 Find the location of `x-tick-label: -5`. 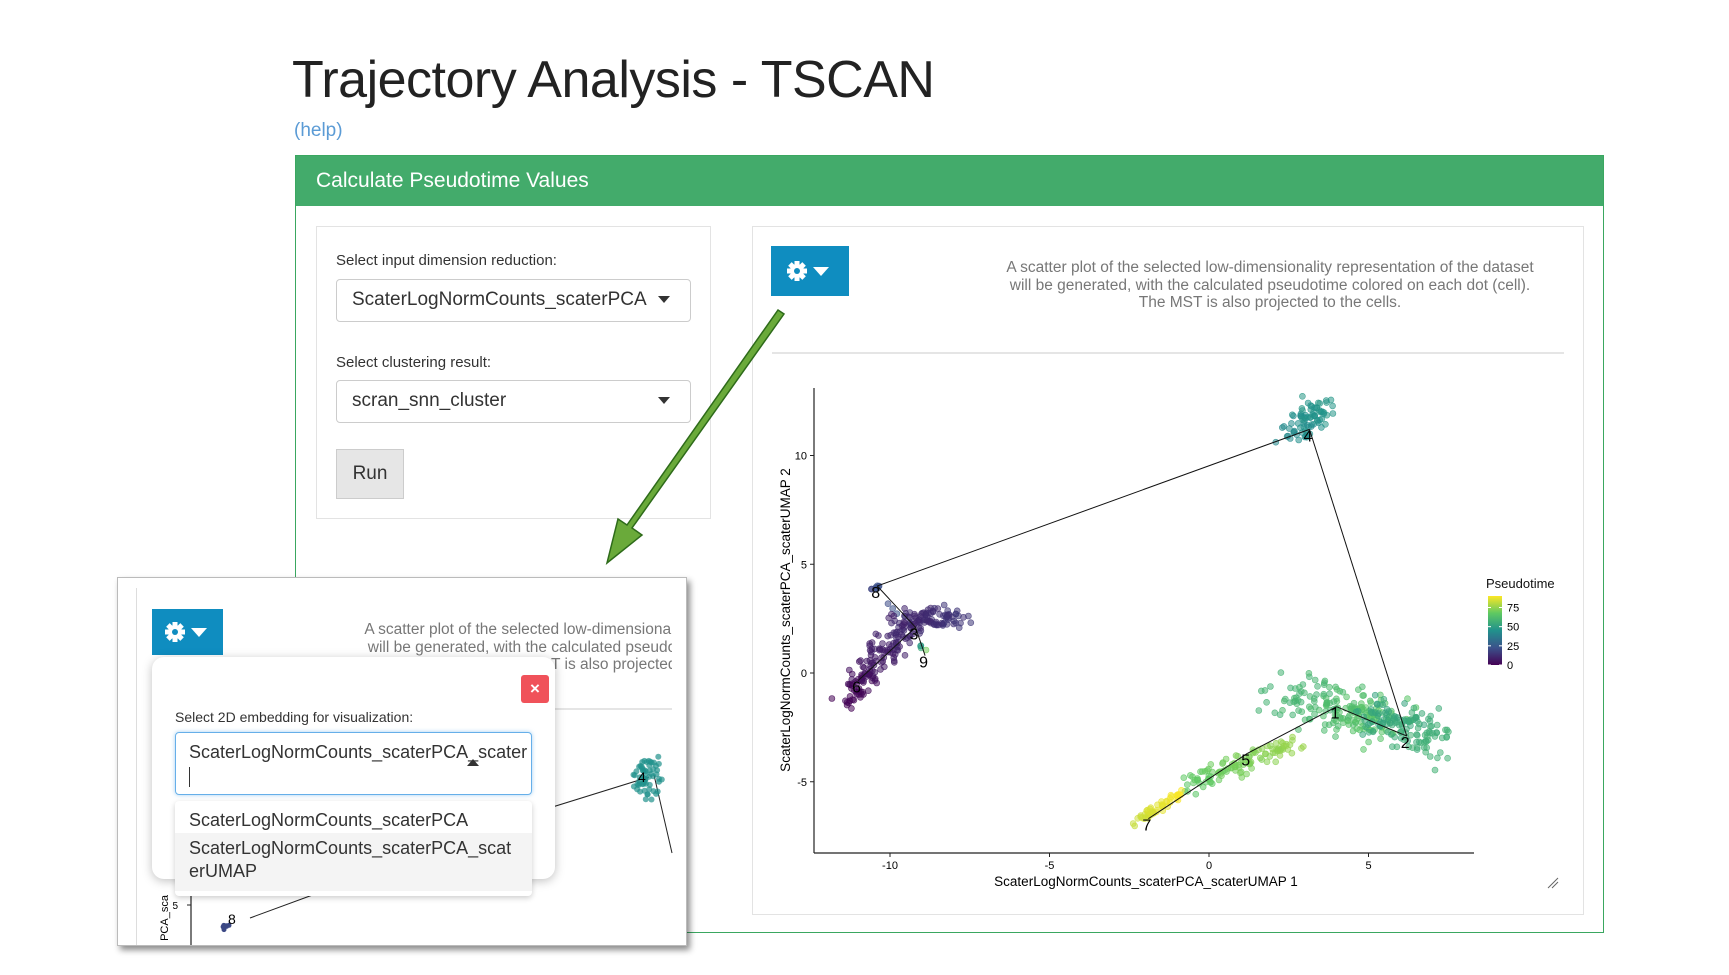

x-tick-label: -5 is located at coordinates (1050, 866).